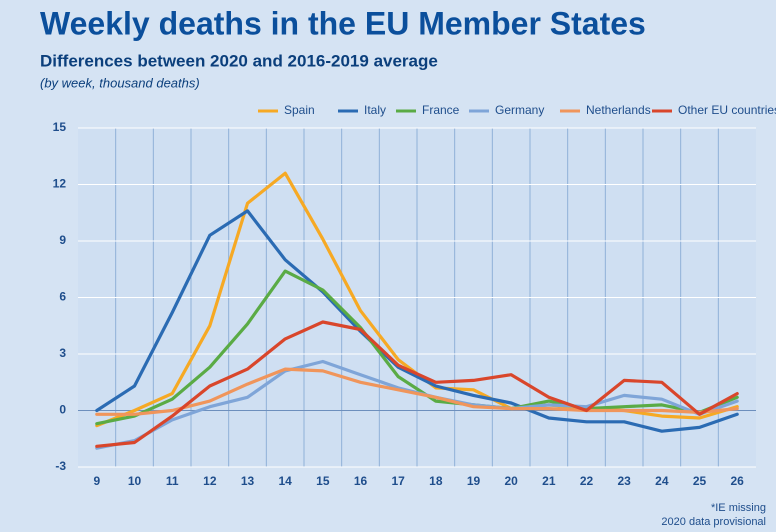 The width and height of the screenshot is (776, 532). I want to click on y-tick-label: 15, so click(60, 127).